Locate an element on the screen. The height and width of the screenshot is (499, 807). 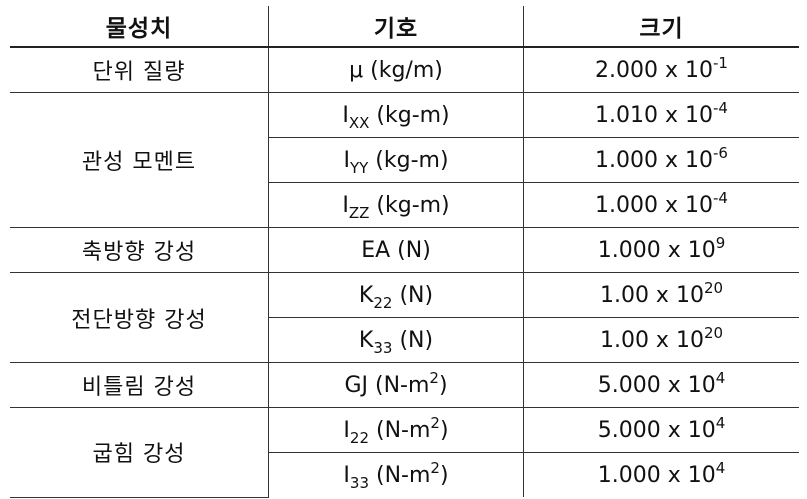
property-name: 관성 모멘트 is located at coordinates (139, 160).